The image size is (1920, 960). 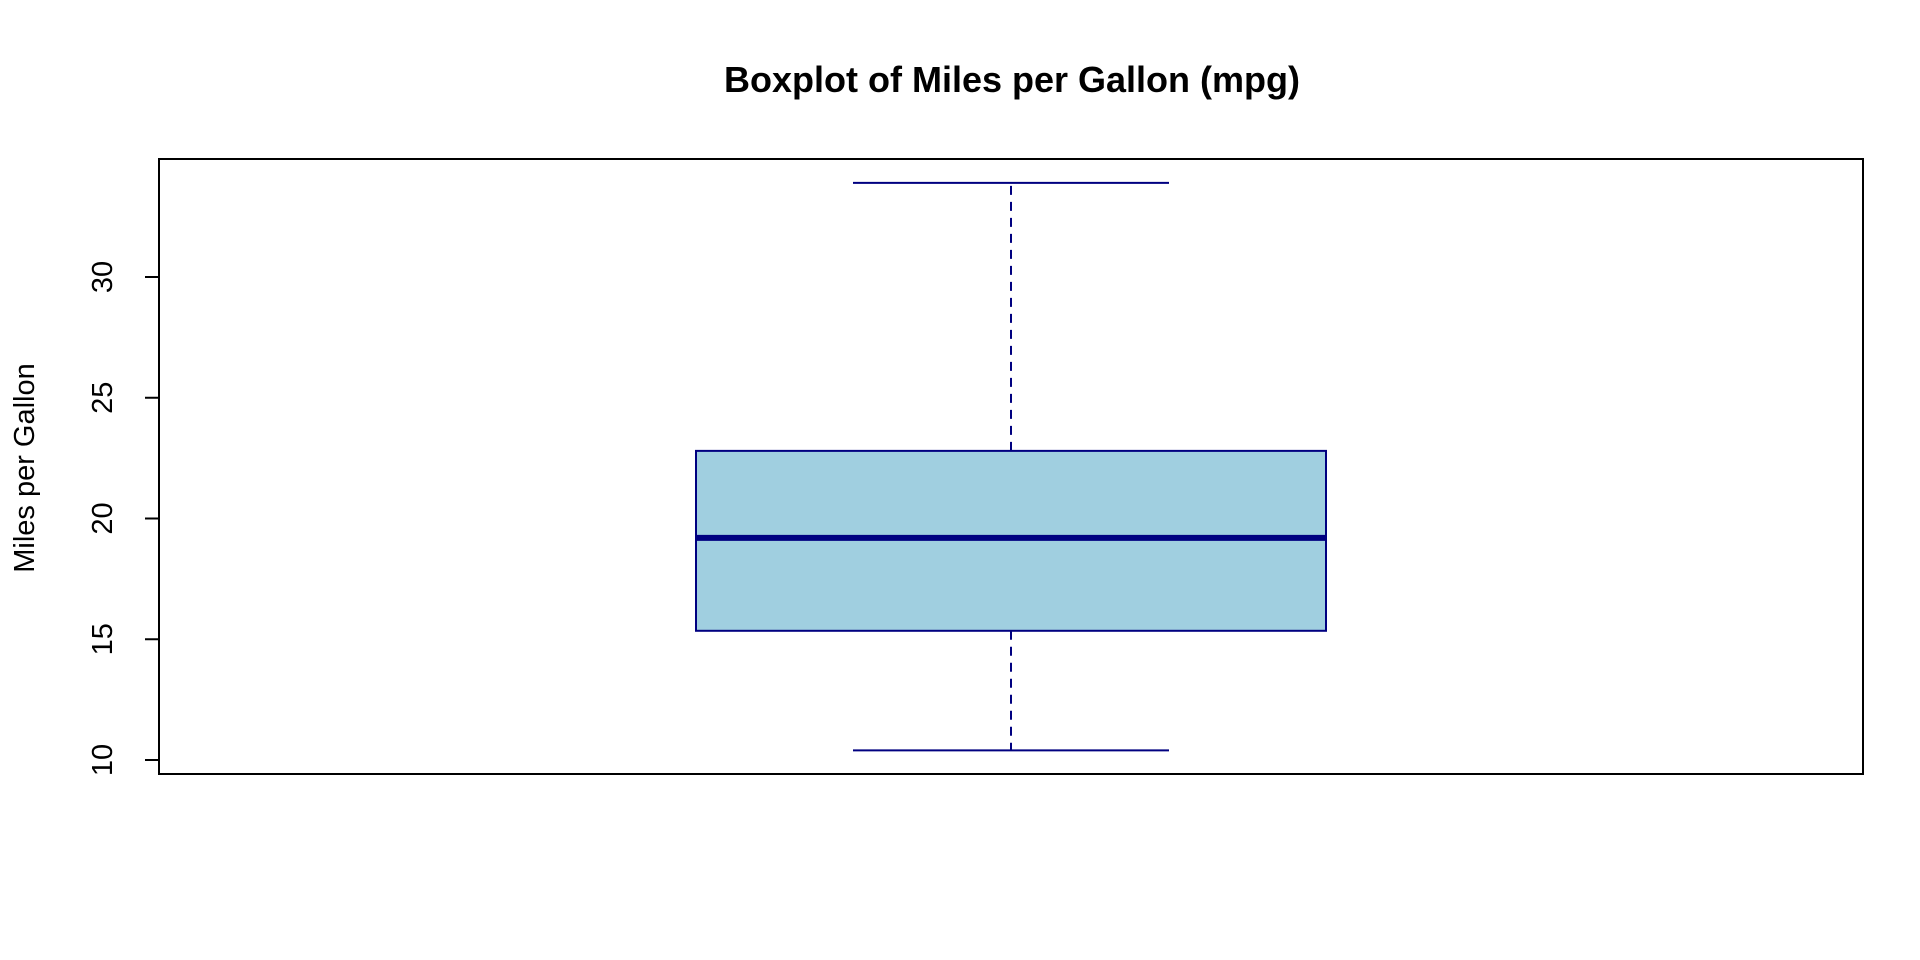 I want to click on y-axis-label: Miles per Gallon, so click(x=25, y=468).